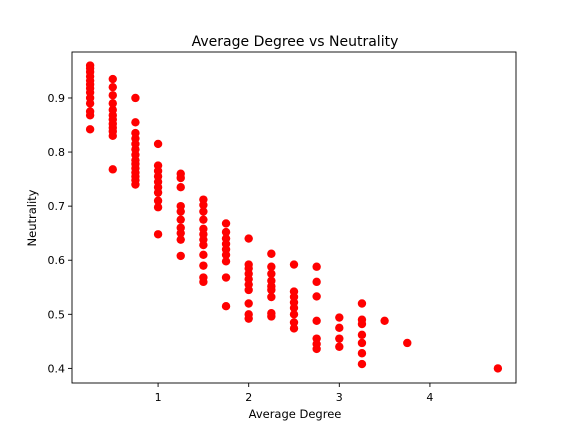 Image resolution: width=575 pixels, height=431 pixels. Describe the element at coordinates (57, 260) in the screenshot. I see `y-tick-label: 0.6` at that location.